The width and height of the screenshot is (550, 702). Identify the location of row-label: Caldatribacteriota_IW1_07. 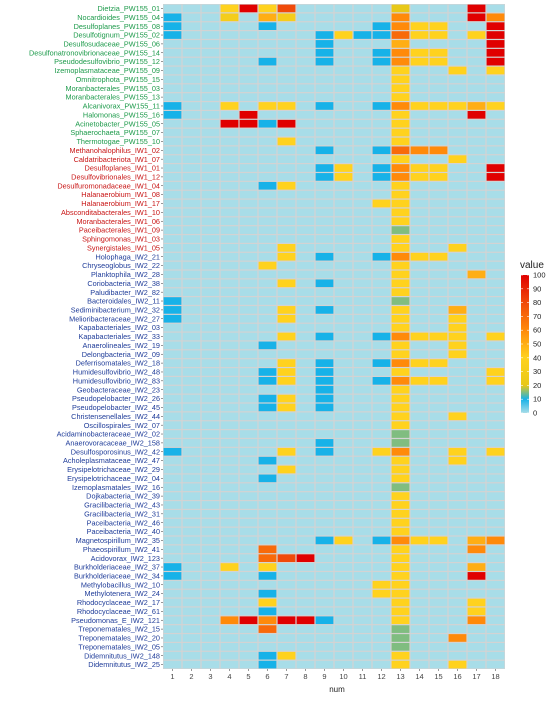
(117, 159).